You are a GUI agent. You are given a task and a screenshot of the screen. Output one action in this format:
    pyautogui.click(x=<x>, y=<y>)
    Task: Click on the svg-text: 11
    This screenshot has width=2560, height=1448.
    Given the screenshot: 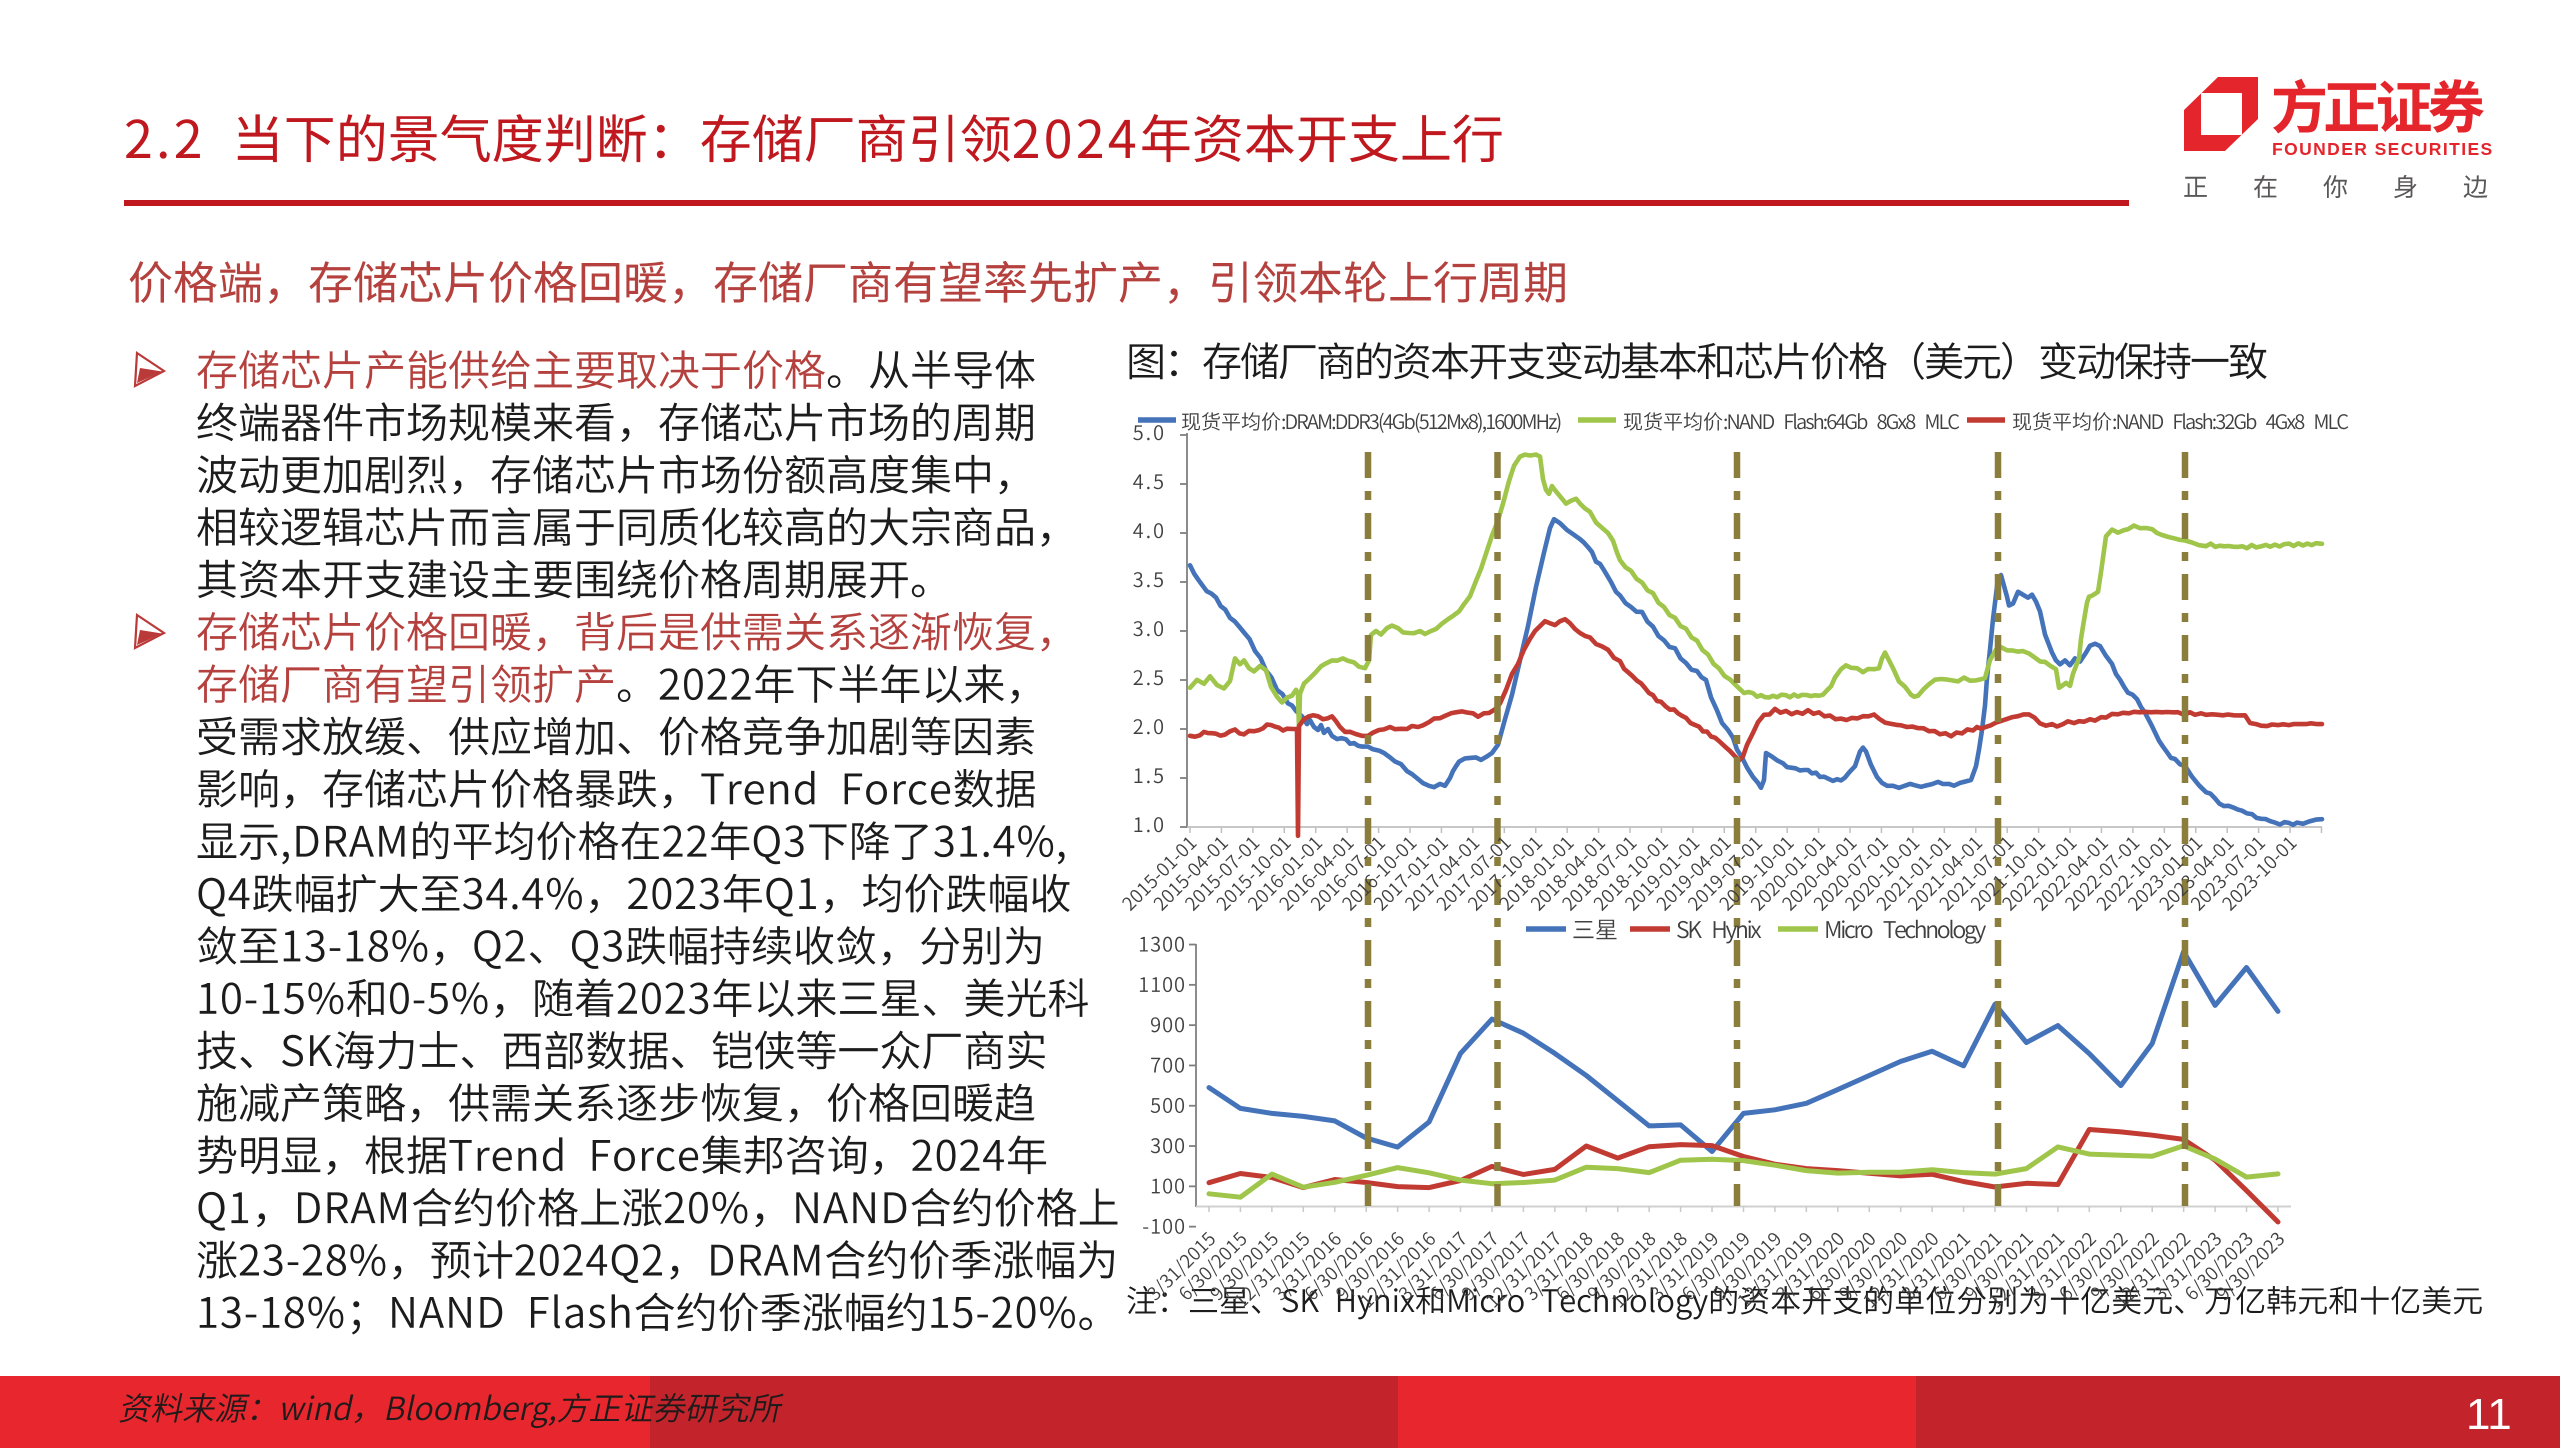 What is the action you would take?
    pyautogui.click(x=2489, y=1414)
    